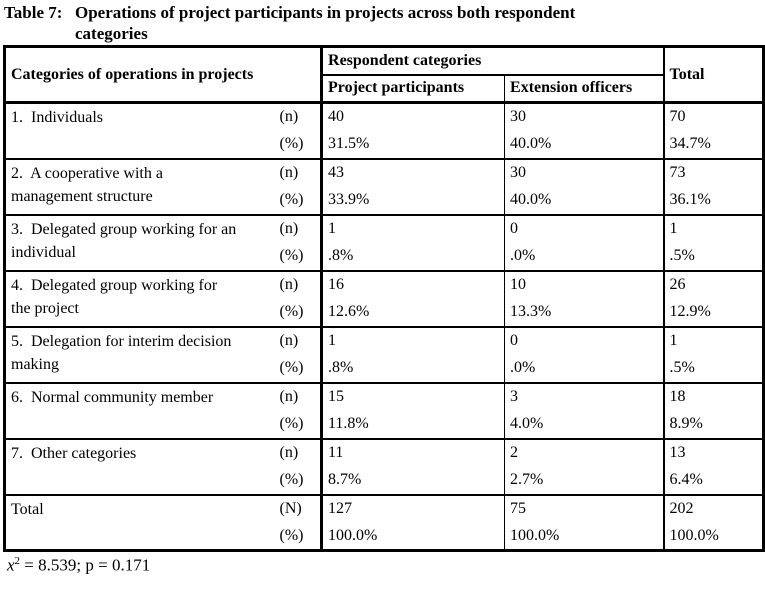 Image resolution: width=765 pixels, height=592 pixels. Describe the element at coordinates (713, 508) in the screenshot. I see `count-cell: 202` at that location.